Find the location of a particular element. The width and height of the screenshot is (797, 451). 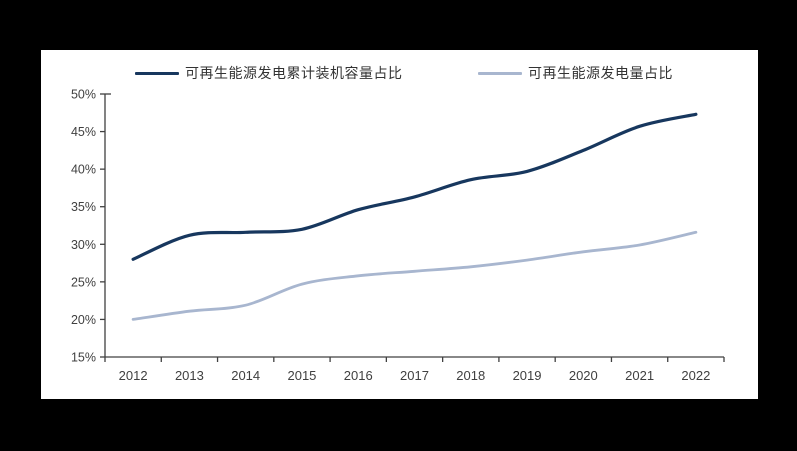

x-tick-label: 2013 is located at coordinates (189, 375).